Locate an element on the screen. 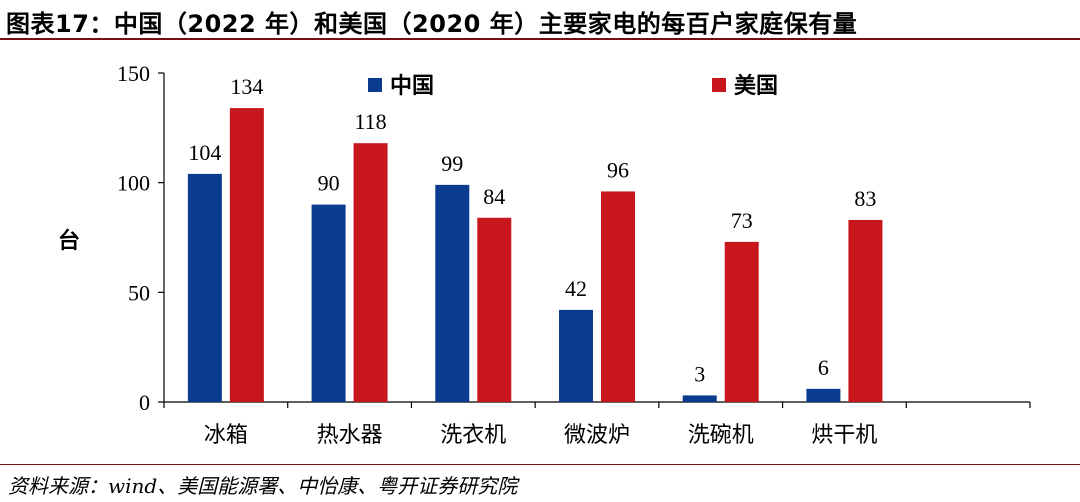 The image size is (1080, 502). data-label: 6 is located at coordinates (823, 367).